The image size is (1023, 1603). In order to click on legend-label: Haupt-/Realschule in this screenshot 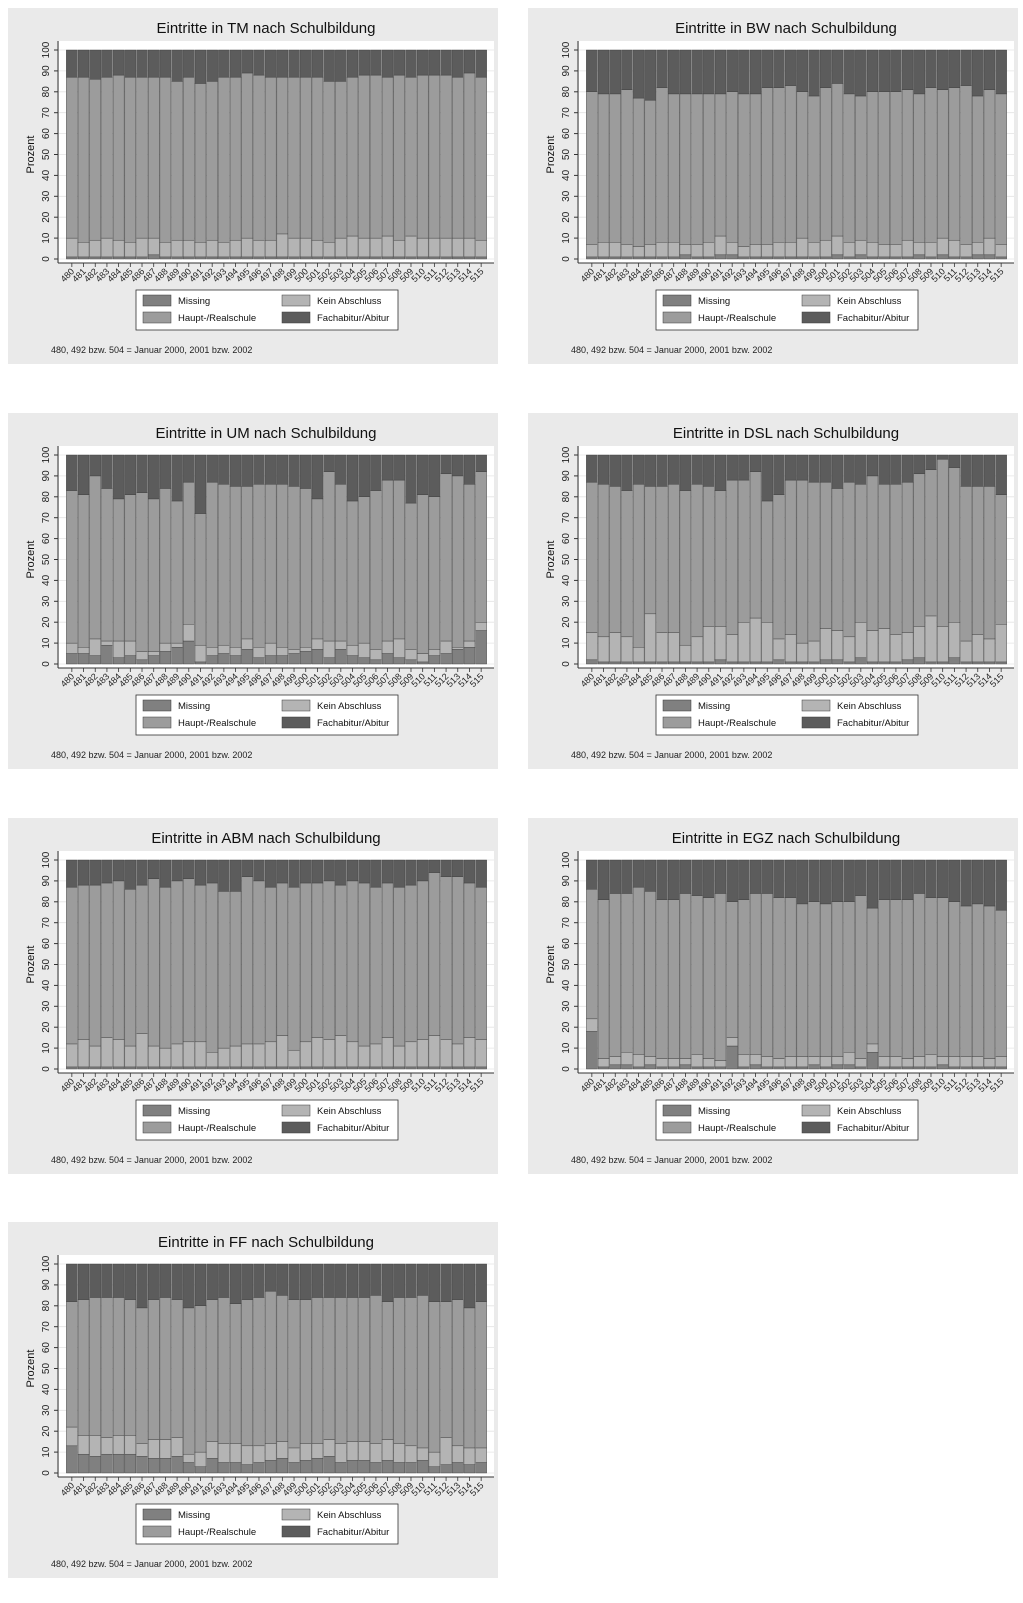, I will do `click(737, 723)`.